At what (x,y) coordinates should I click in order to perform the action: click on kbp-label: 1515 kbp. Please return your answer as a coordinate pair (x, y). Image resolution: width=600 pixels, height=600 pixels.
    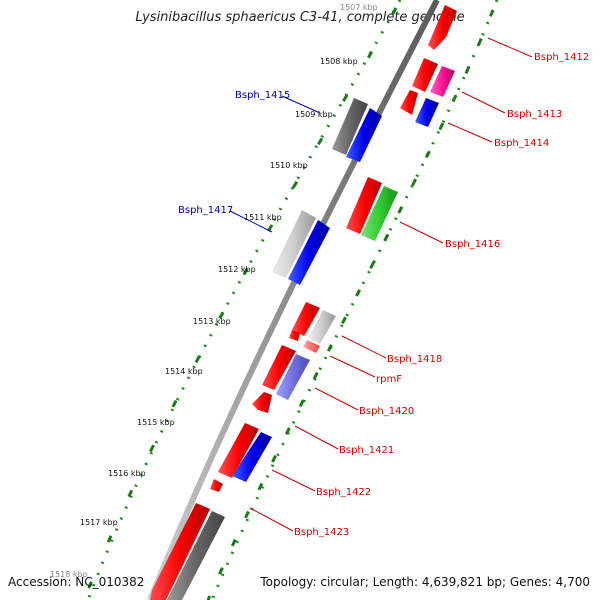
    Looking at the image, I should click on (156, 422).